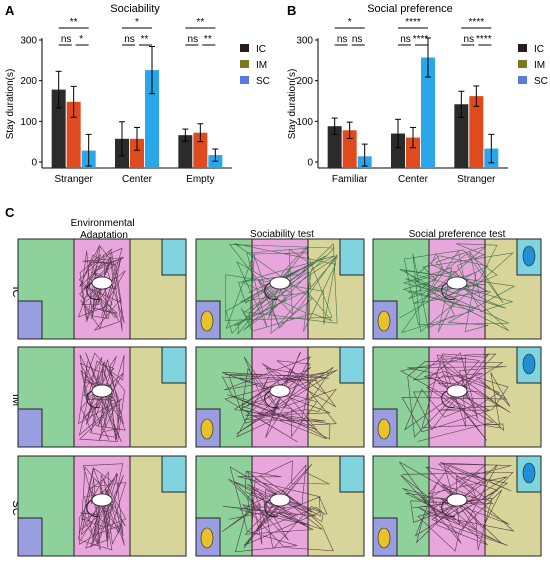 The height and width of the screenshot is (571, 550). Describe the element at coordinates (10, 212) in the screenshot. I see `panel-letter-c: C` at that location.